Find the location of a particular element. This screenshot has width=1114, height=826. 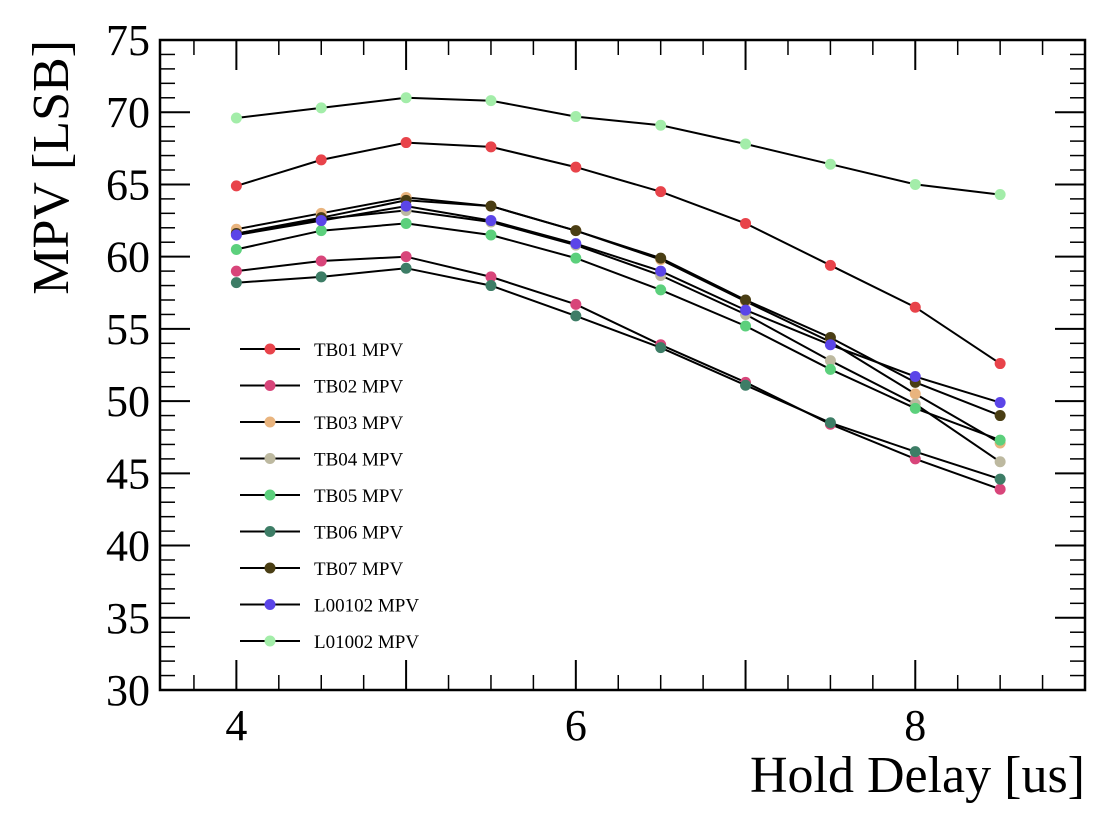

legend-label: TB04 MPV is located at coordinates (358, 460).